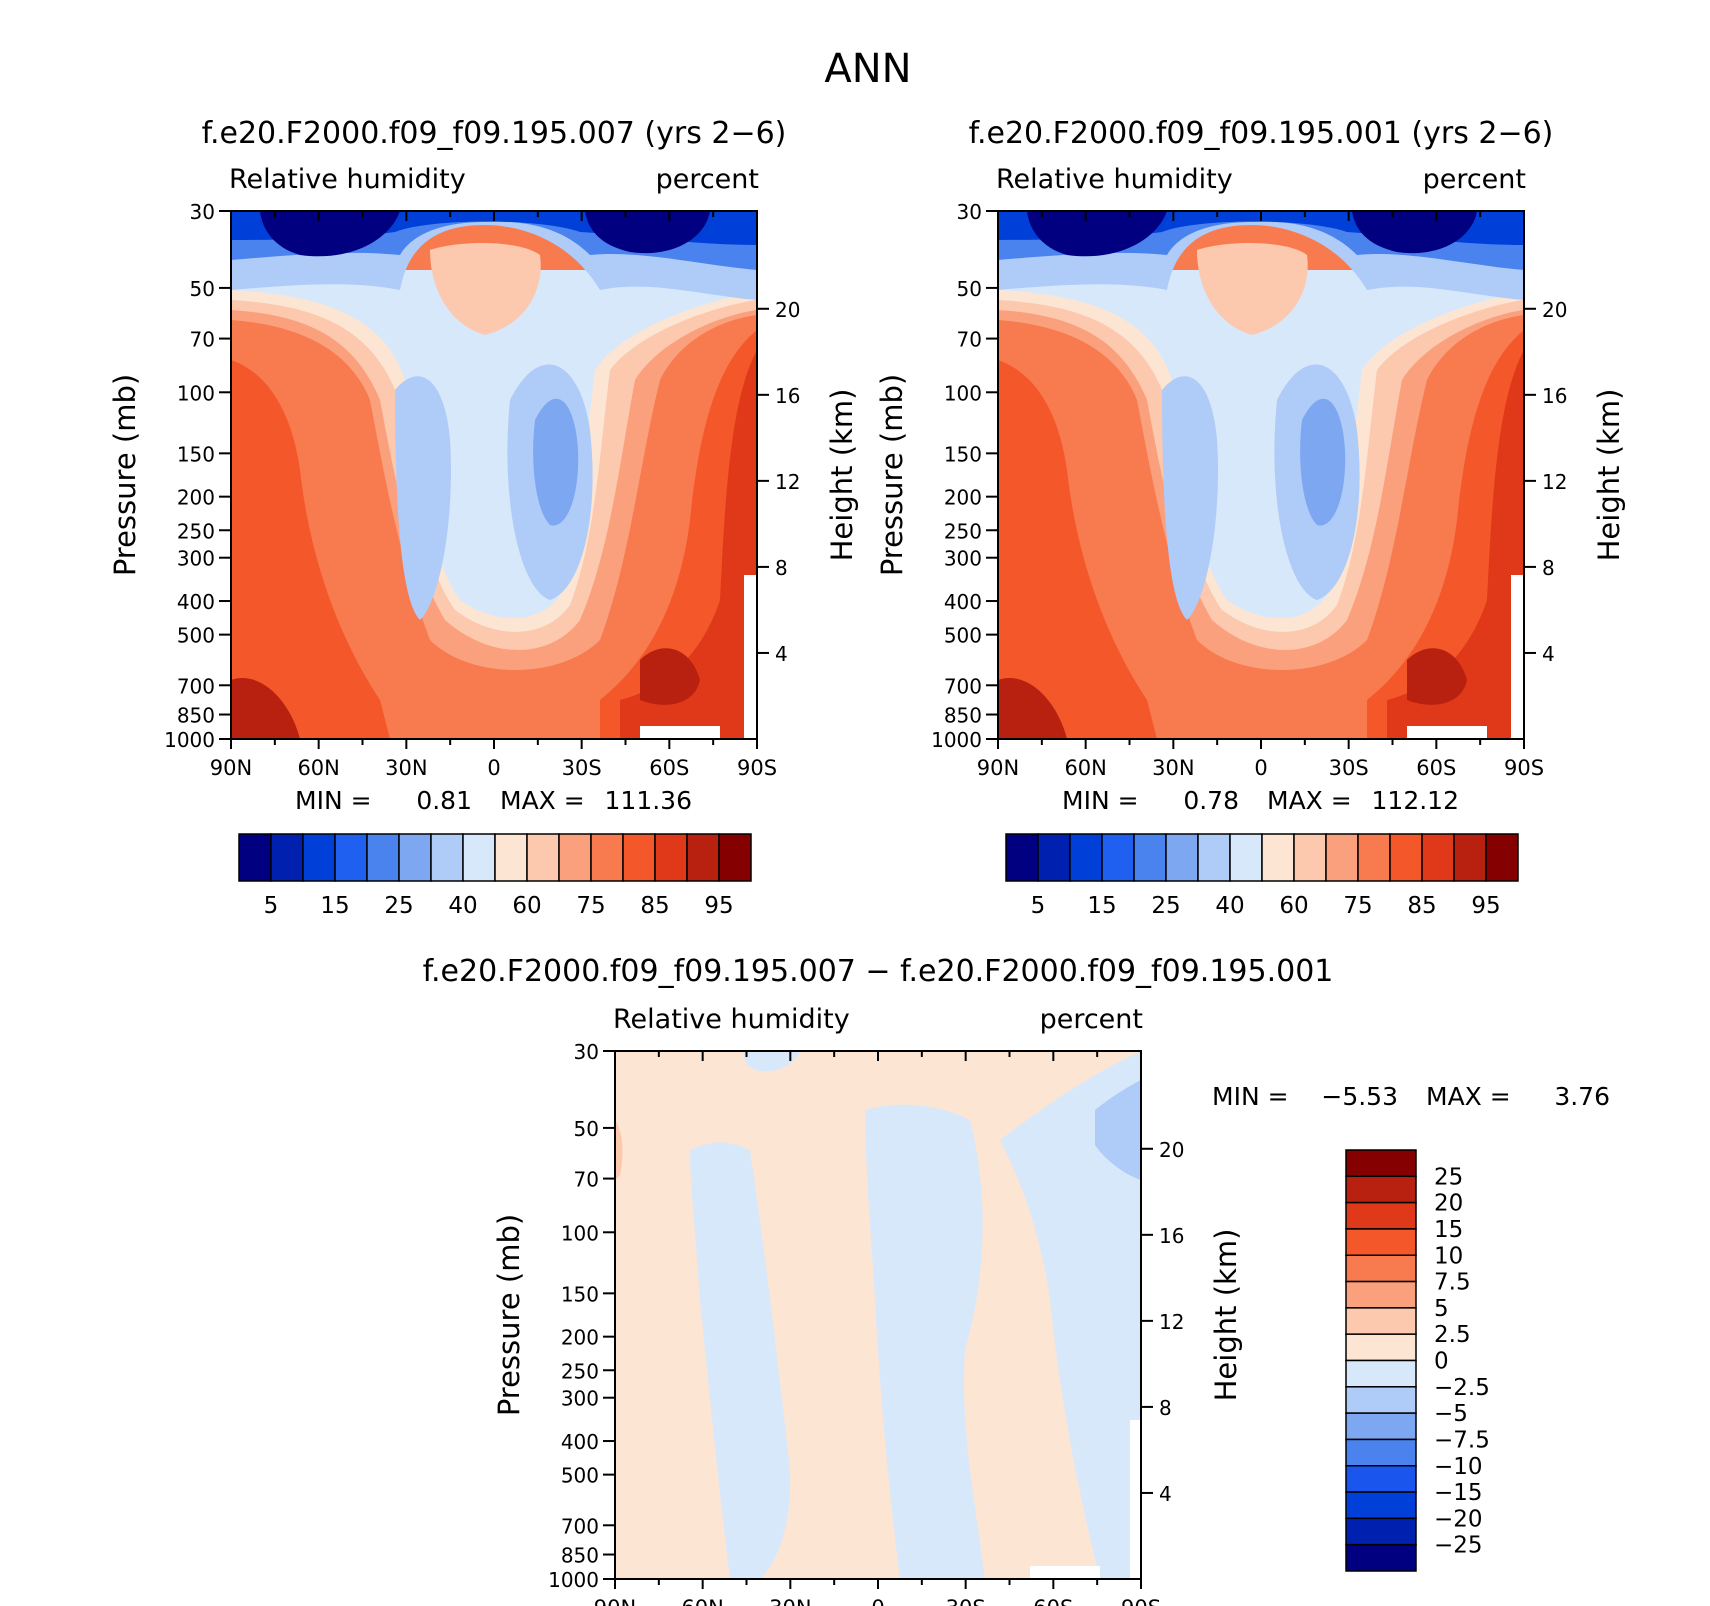  I want to click on panel-1-surface-mask, so click(1465, 657).